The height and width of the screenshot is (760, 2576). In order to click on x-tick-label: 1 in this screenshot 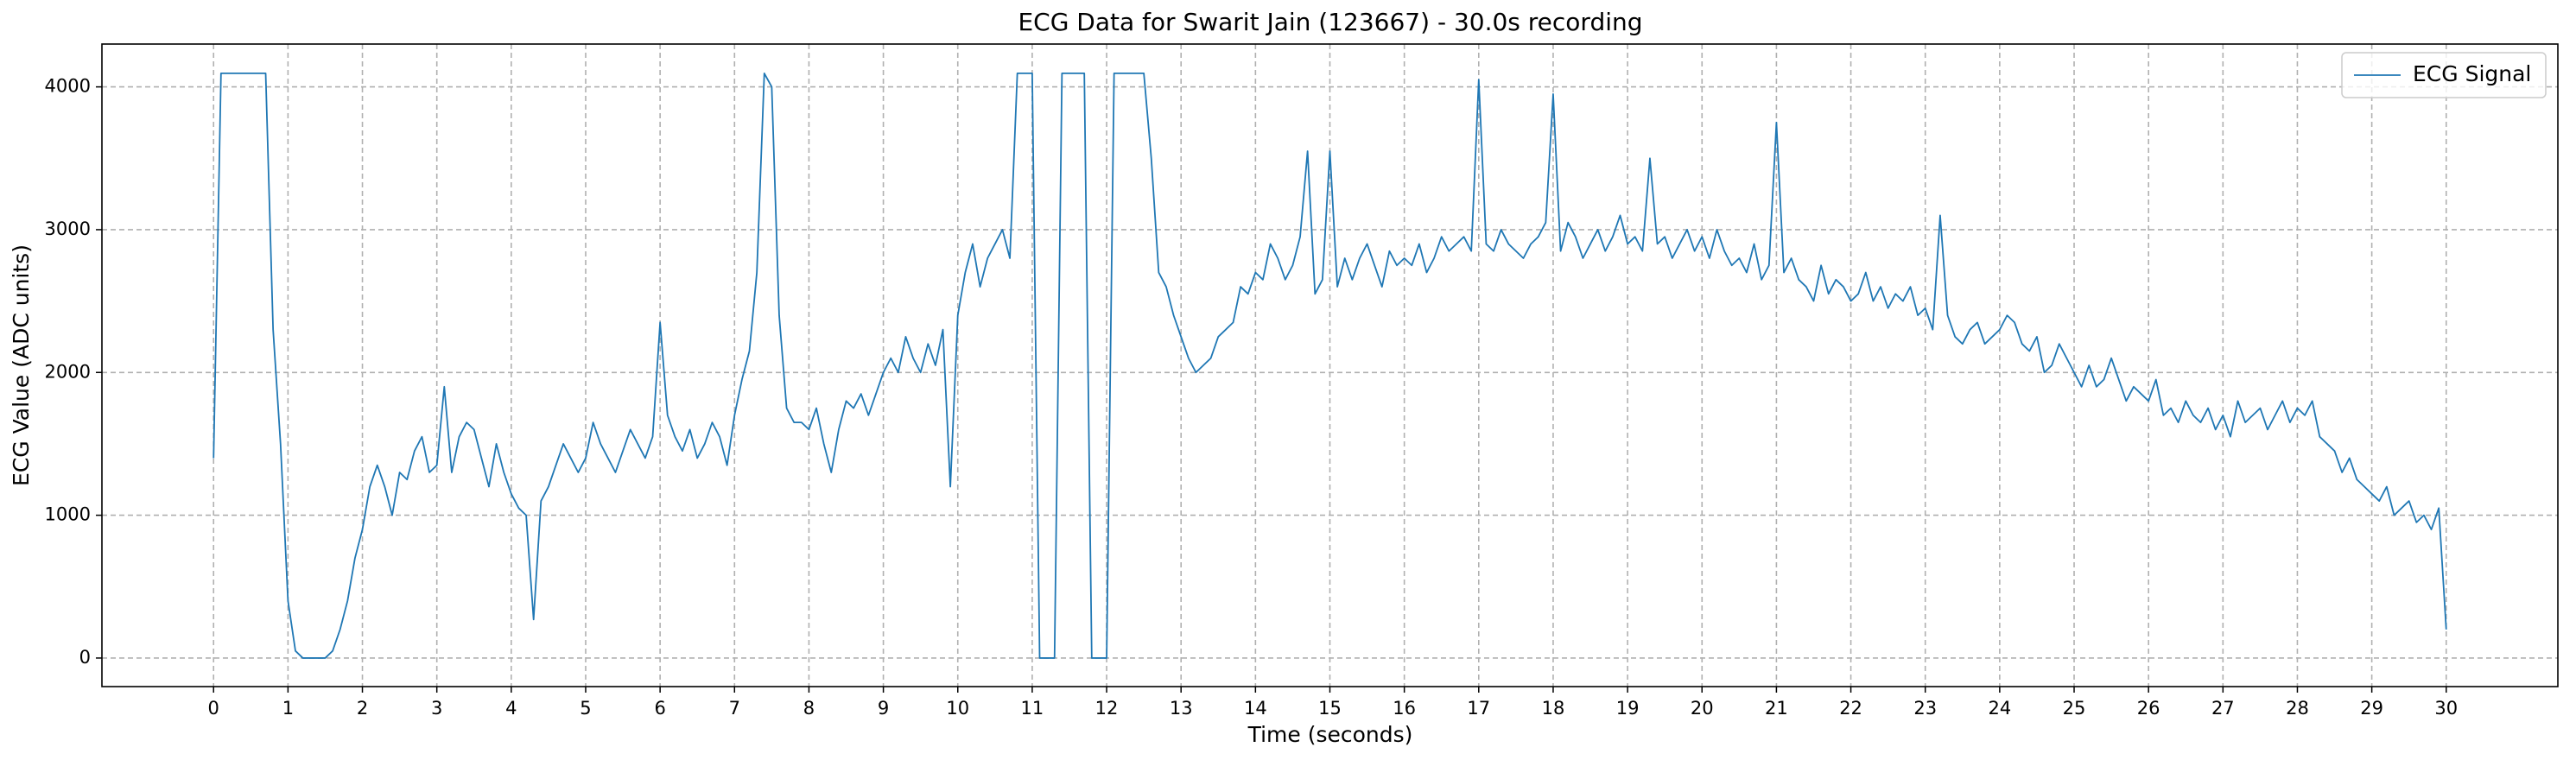, I will do `click(288, 708)`.